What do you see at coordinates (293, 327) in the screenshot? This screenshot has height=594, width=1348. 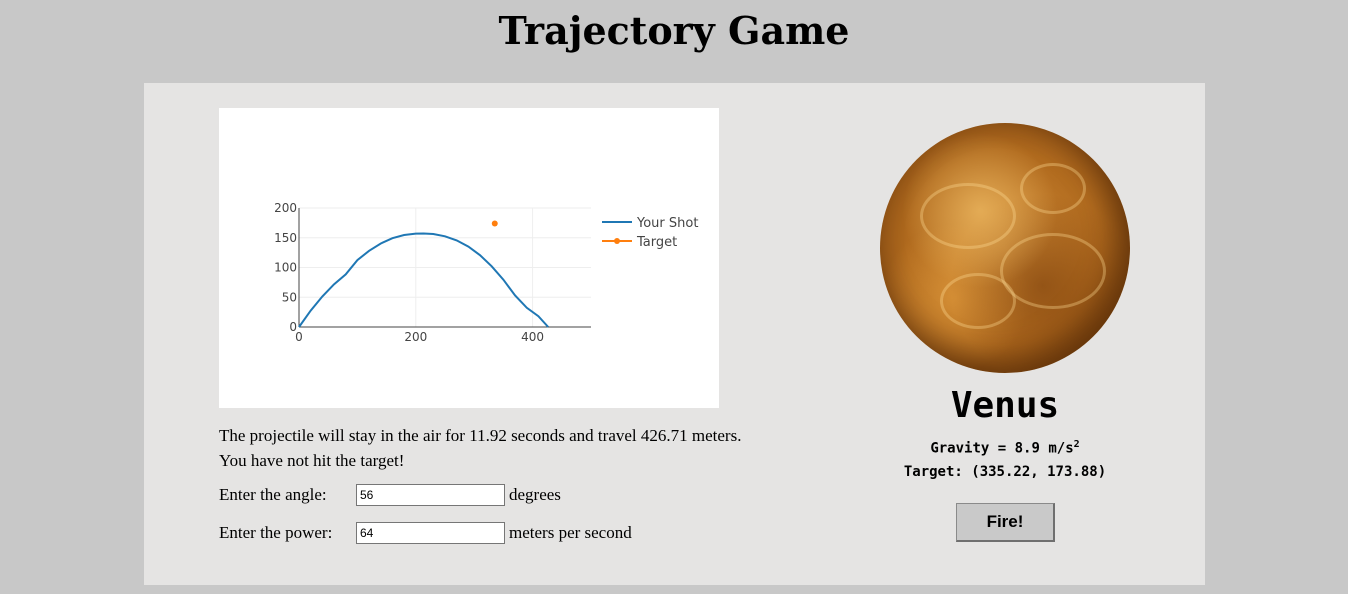 I see `y-tick-label: 0` at bounding box center [293, 327].